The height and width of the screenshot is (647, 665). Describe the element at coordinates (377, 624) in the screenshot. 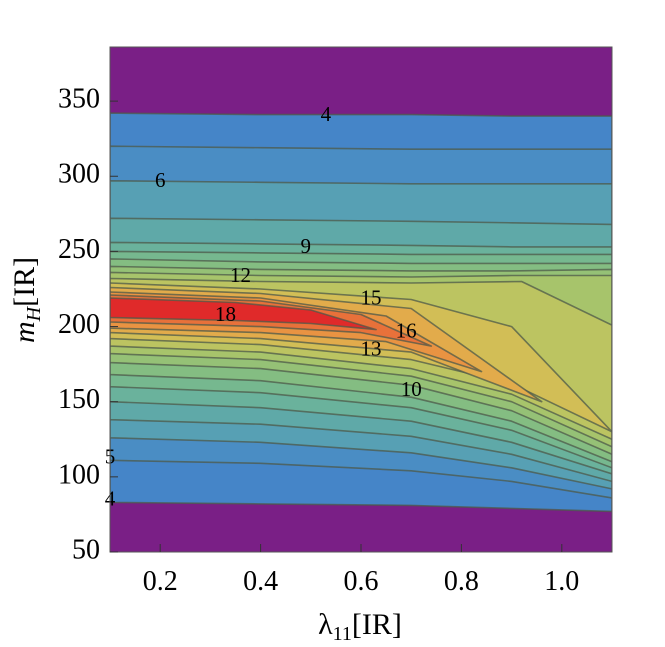

I see `x-label-suffix: [IR]` at that location.